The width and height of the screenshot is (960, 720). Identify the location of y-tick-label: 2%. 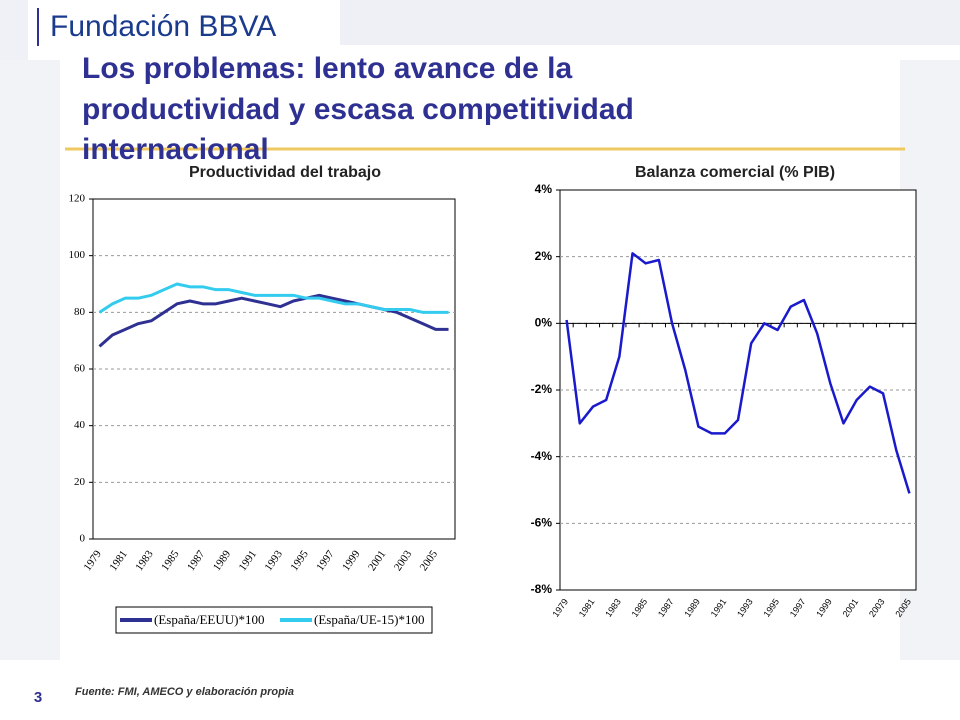
(544, 256).